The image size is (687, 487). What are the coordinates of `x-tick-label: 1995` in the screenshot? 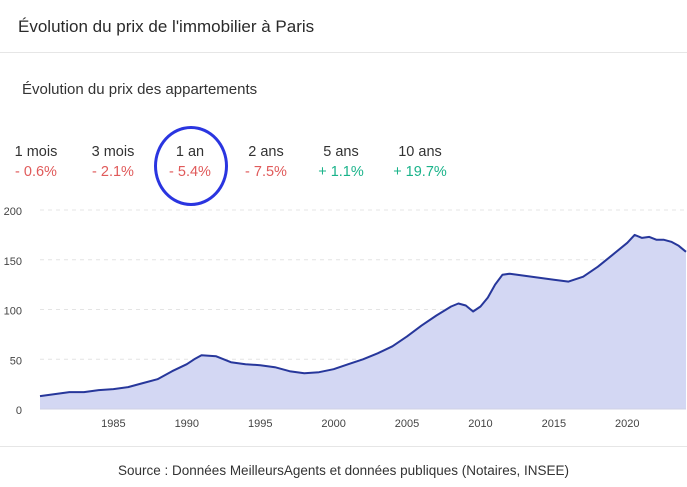 It's located at (260, 424).